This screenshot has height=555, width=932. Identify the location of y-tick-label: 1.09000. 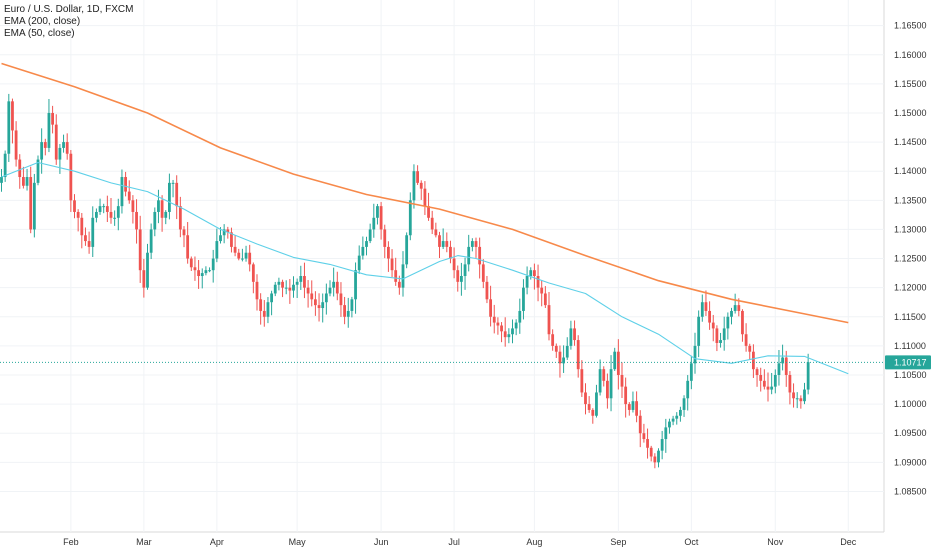
(910, 462).